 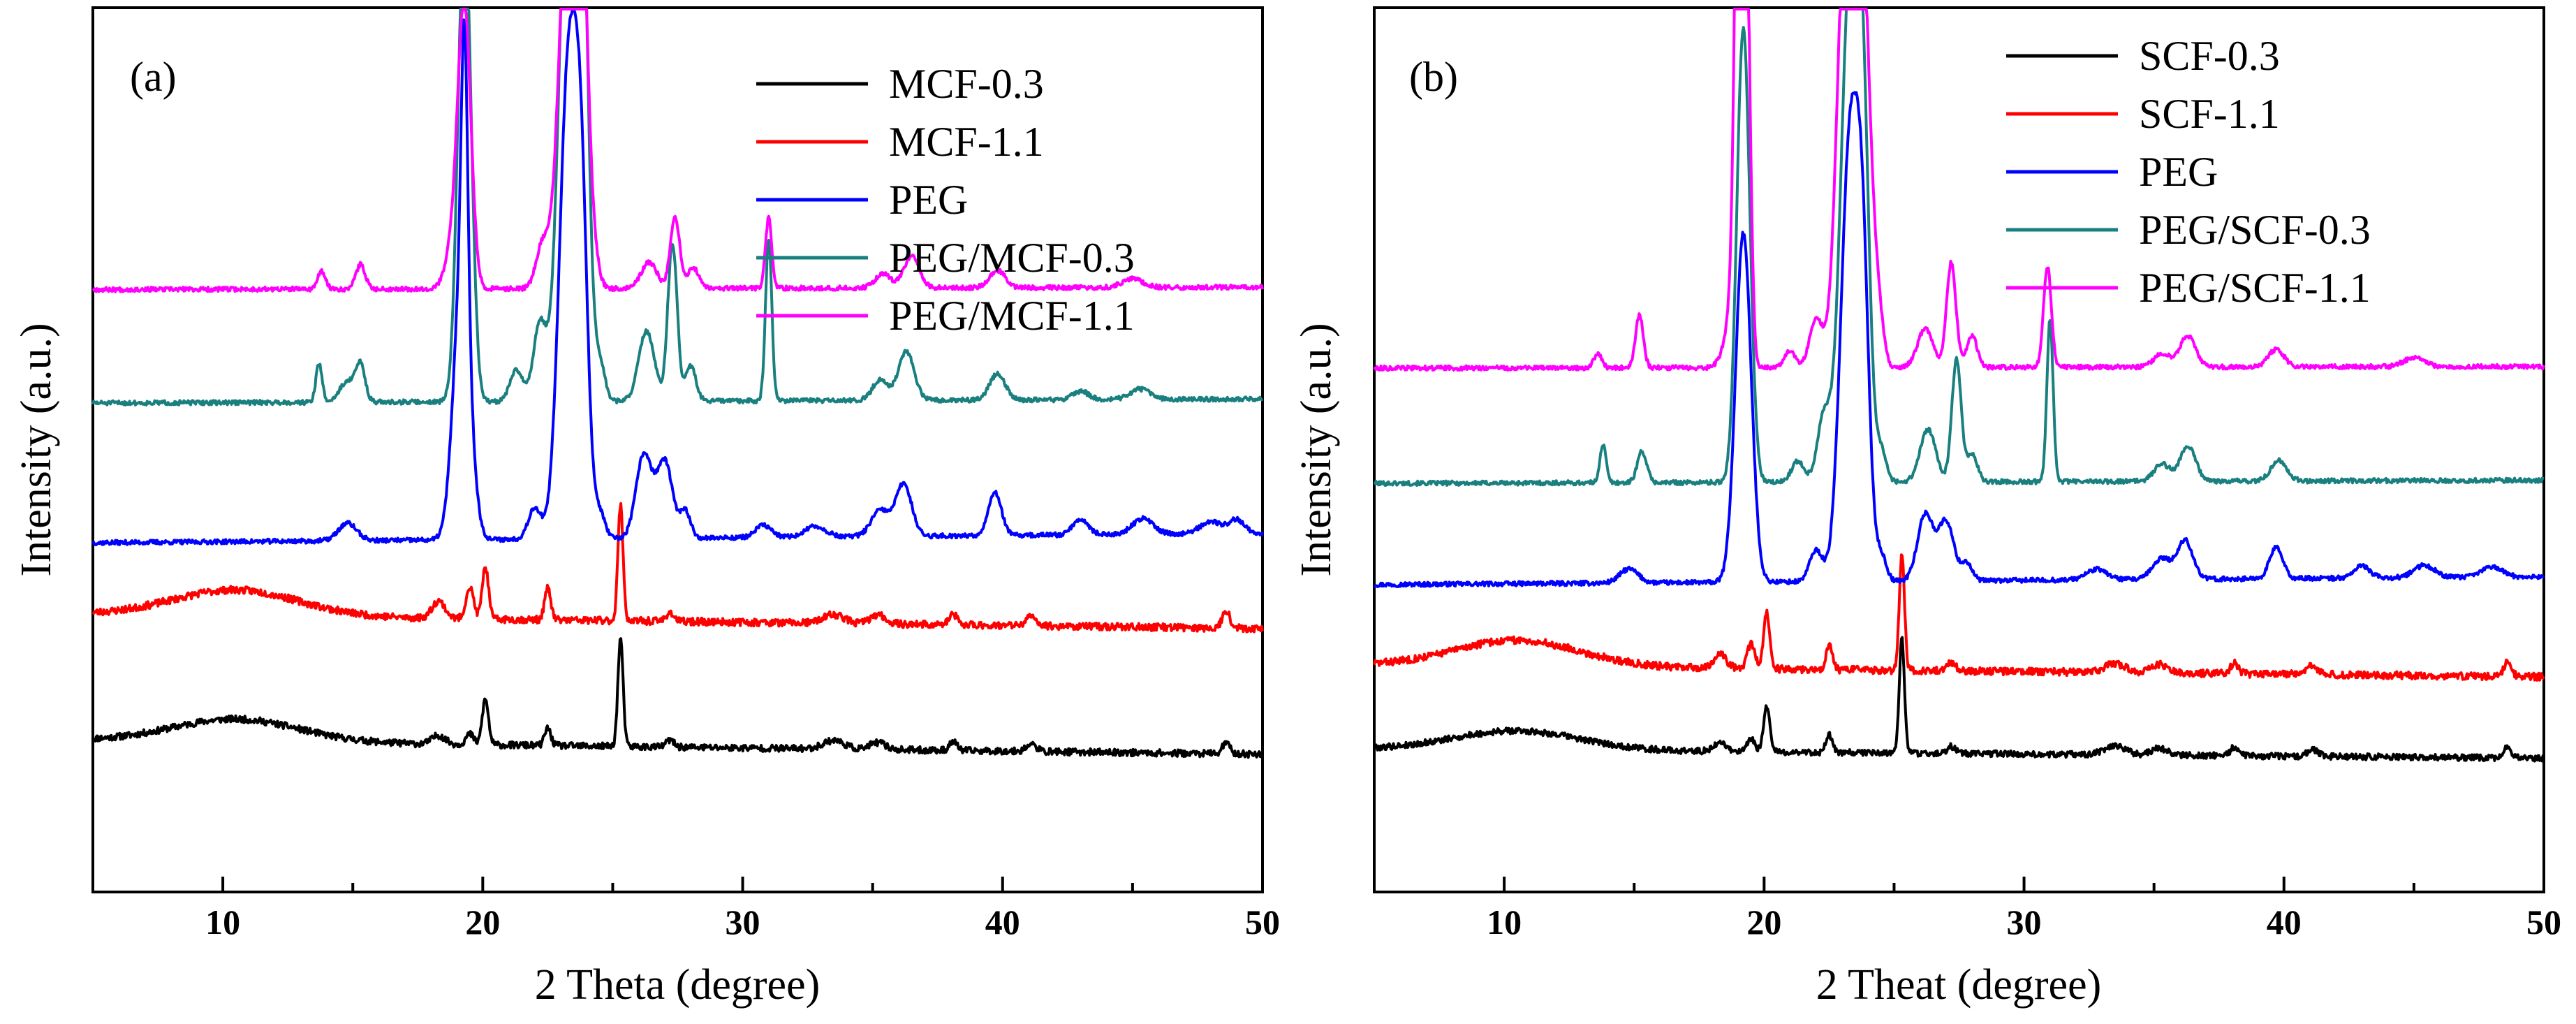 I want to click on panel-a-x-axis-label: 2 Theta (degree), so click(x=677, y=985).